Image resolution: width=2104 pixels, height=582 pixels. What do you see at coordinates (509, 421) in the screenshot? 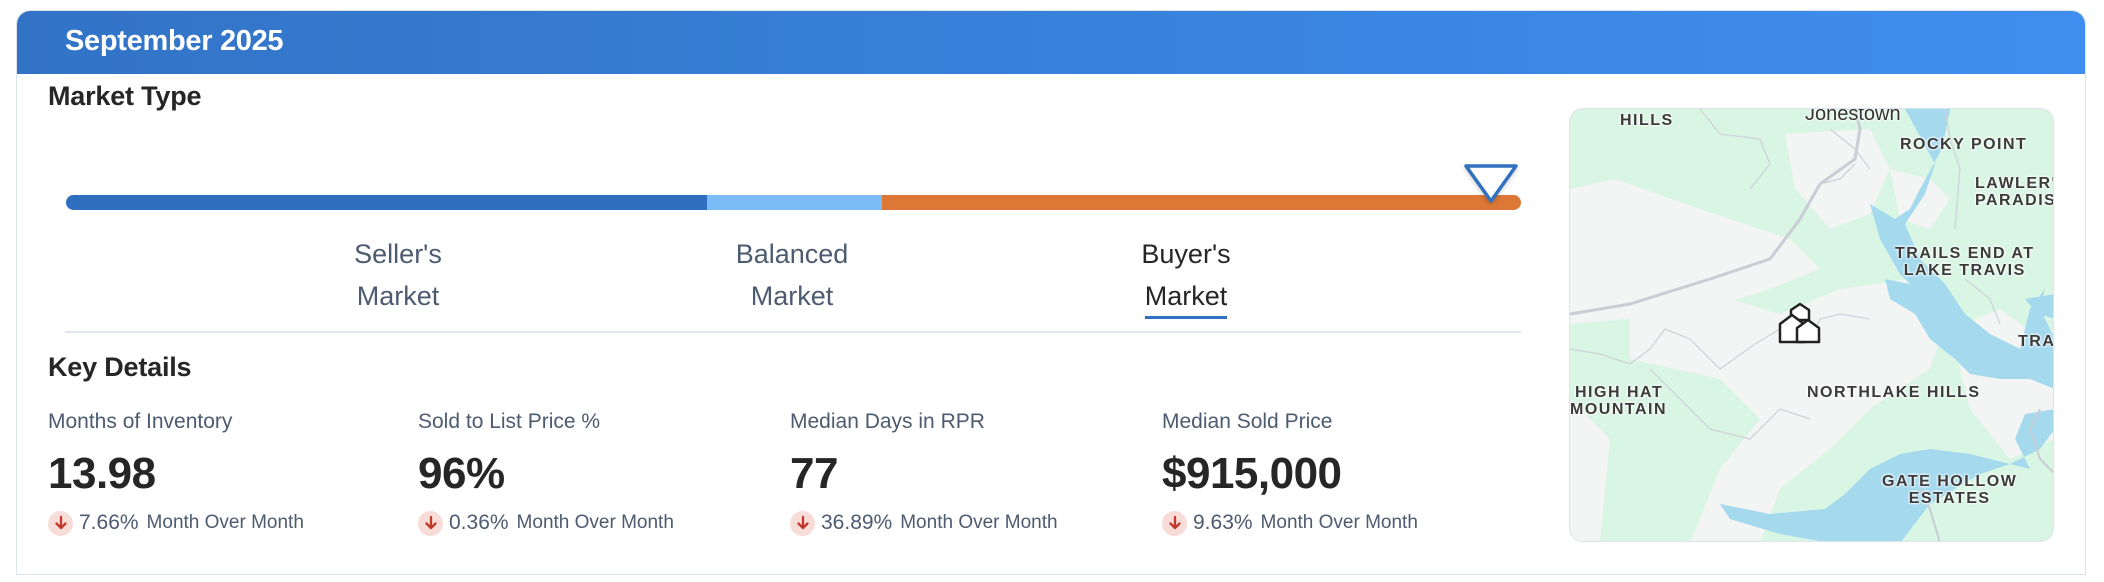
I see `metric-label: Sold to List Price %` at bounding box center [509, 421].